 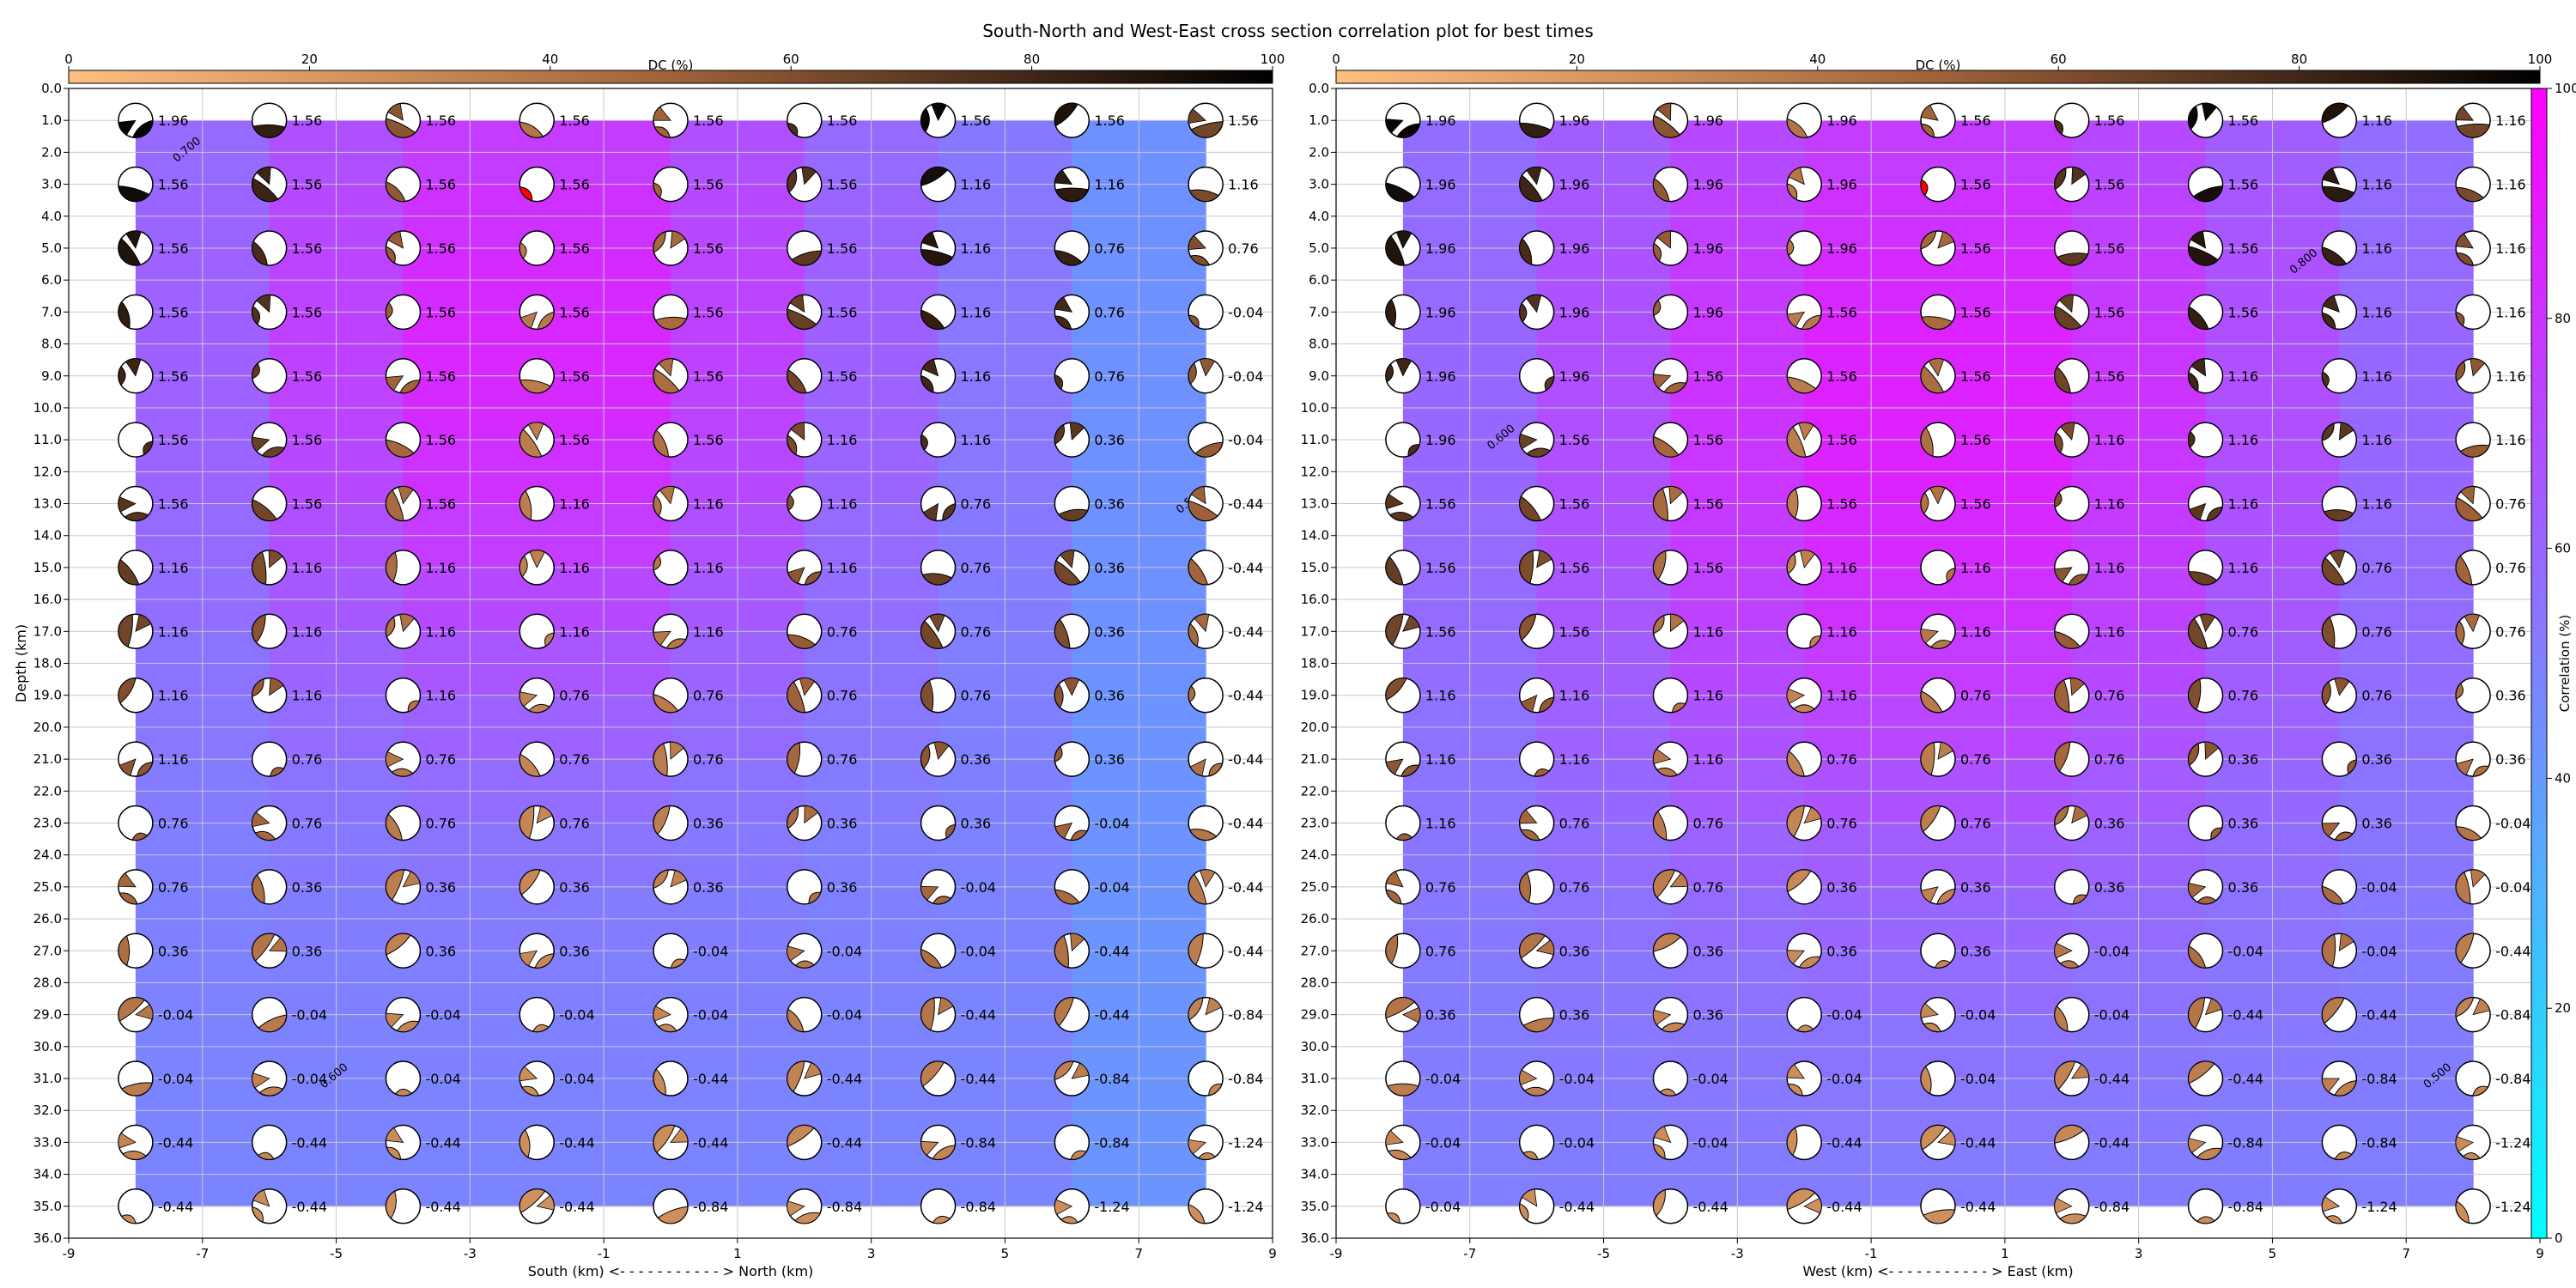 I want to click on x-tick-label: 1, so click(x=737, y=1254).